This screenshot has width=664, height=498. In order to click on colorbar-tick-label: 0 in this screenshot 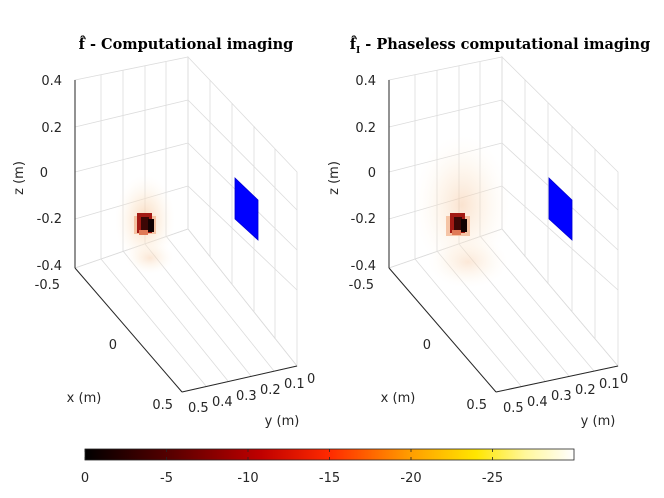, I will do `click(85, 478)`.